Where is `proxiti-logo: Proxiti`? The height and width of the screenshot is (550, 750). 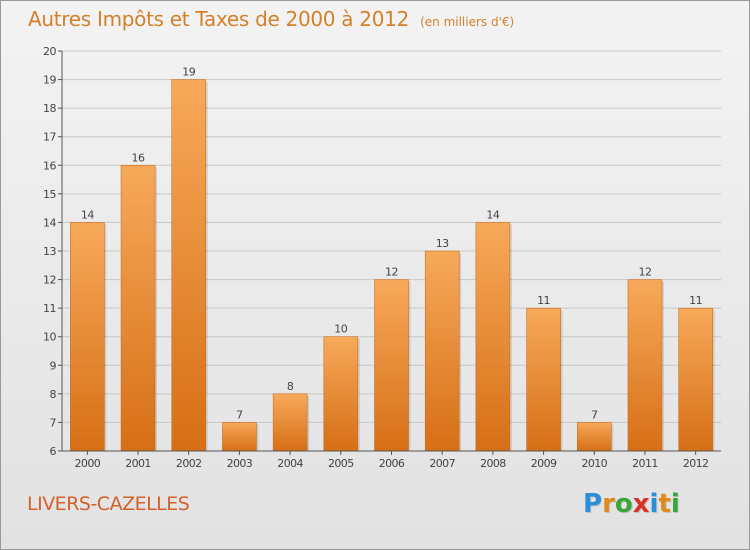
proxiti-logo: Proxiti is located at coordinates (631, 504).